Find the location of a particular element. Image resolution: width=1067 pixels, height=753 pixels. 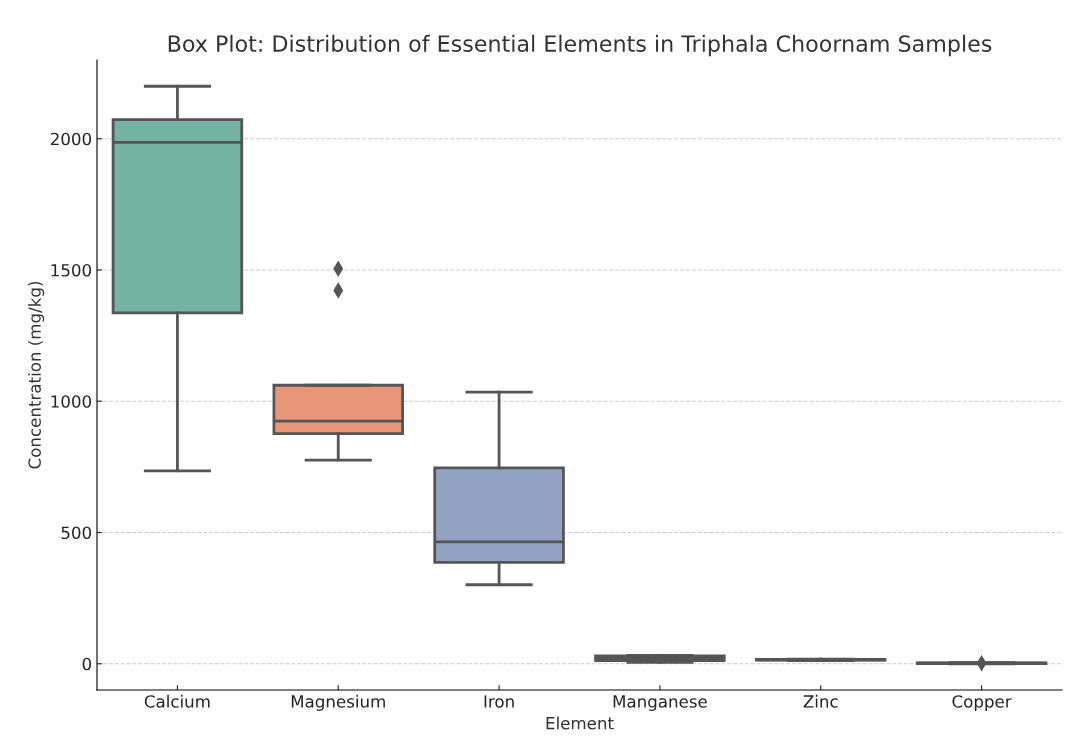

y-tick-label: 1500 is located at coordinates (71, 270).